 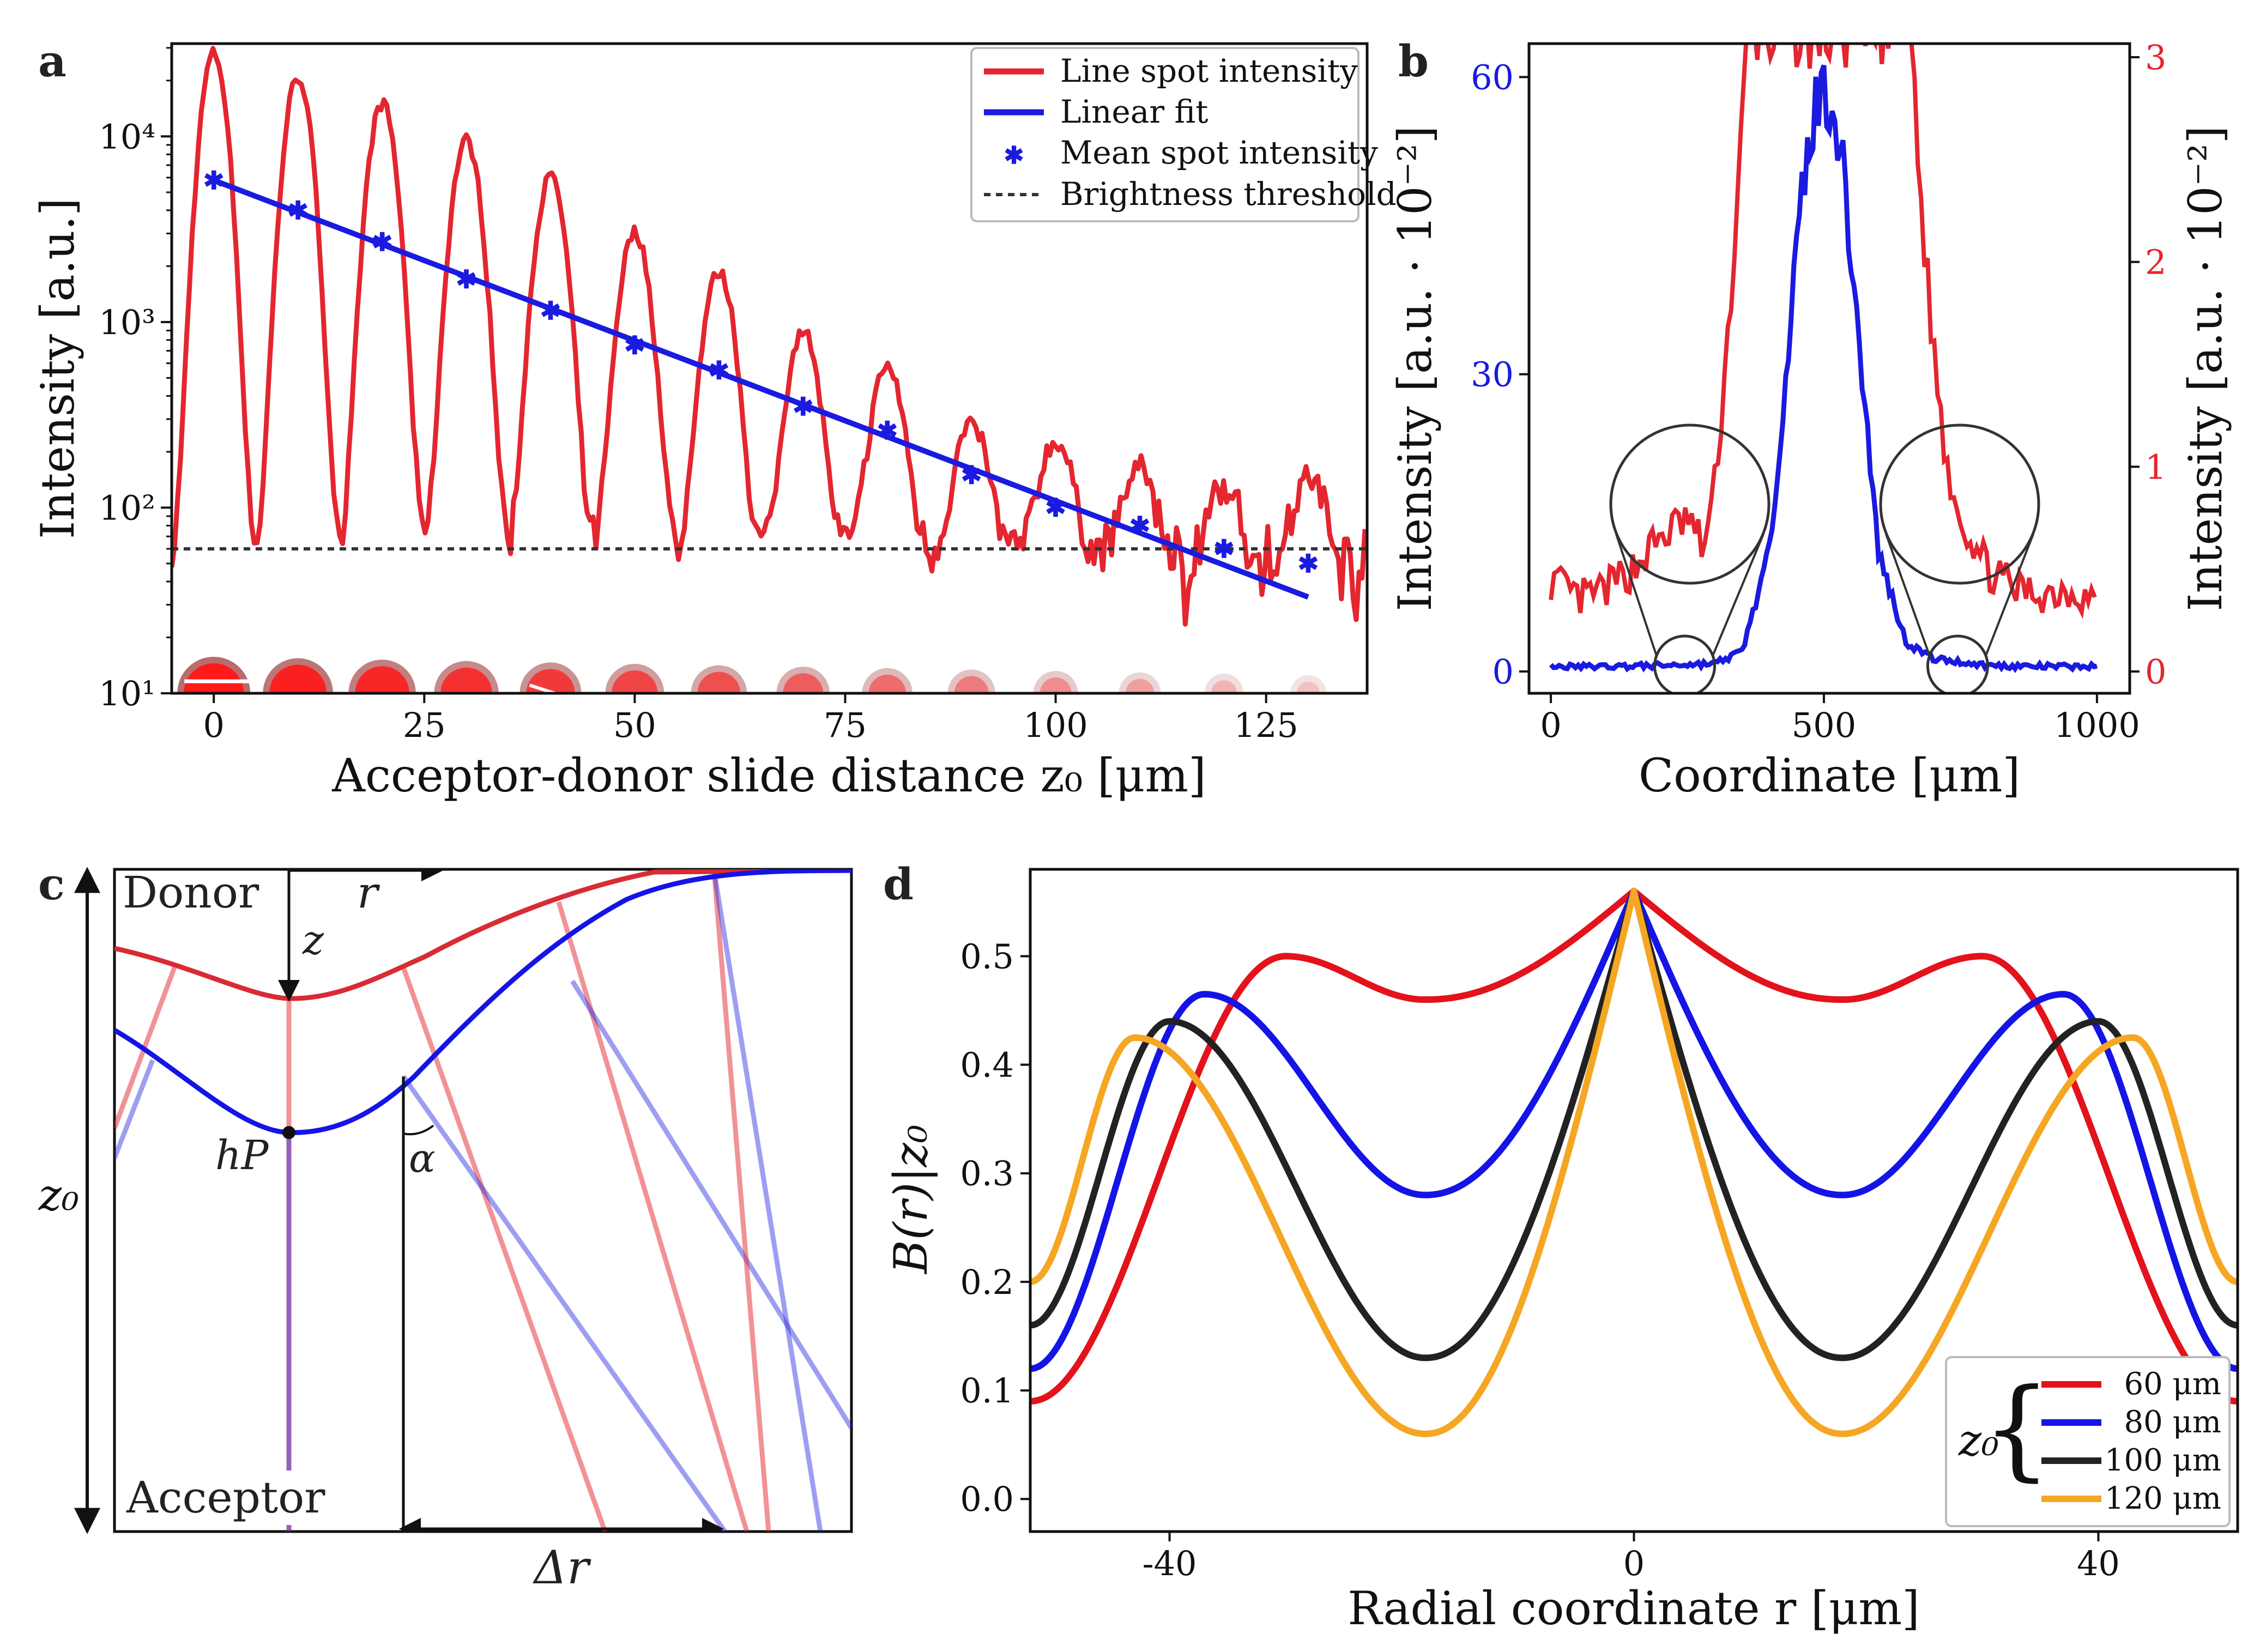 I want to click on d-ytick-label: 0.0, so click(x=987, y=1499).